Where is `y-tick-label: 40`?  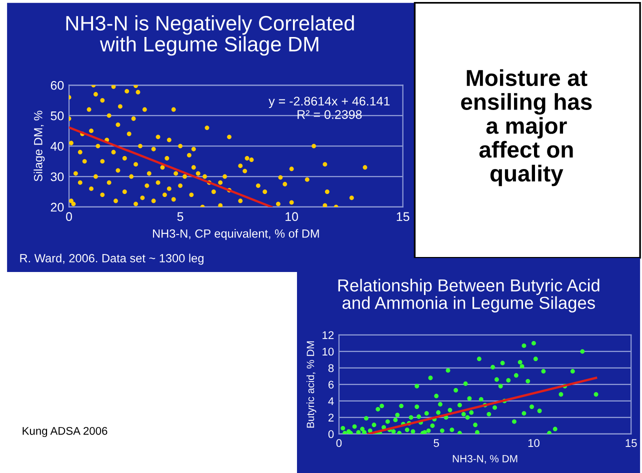 y-tick-label: 40 is located at coordinates (57, 146).